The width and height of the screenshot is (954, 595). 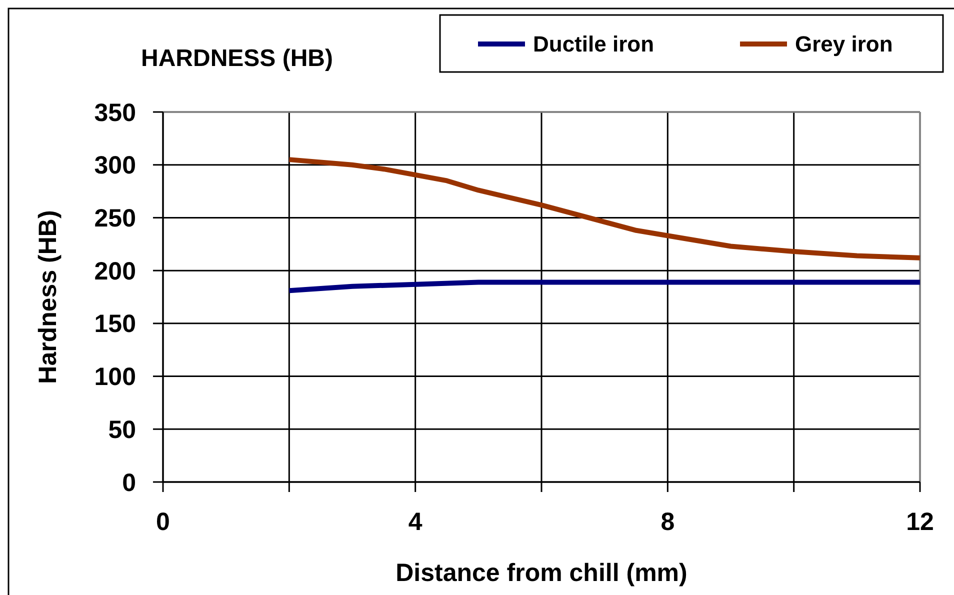 What do you see at coordinates (920, 522) in the screenshot?
I see `x-tick-label: 12` at bounding box center [920, 522].